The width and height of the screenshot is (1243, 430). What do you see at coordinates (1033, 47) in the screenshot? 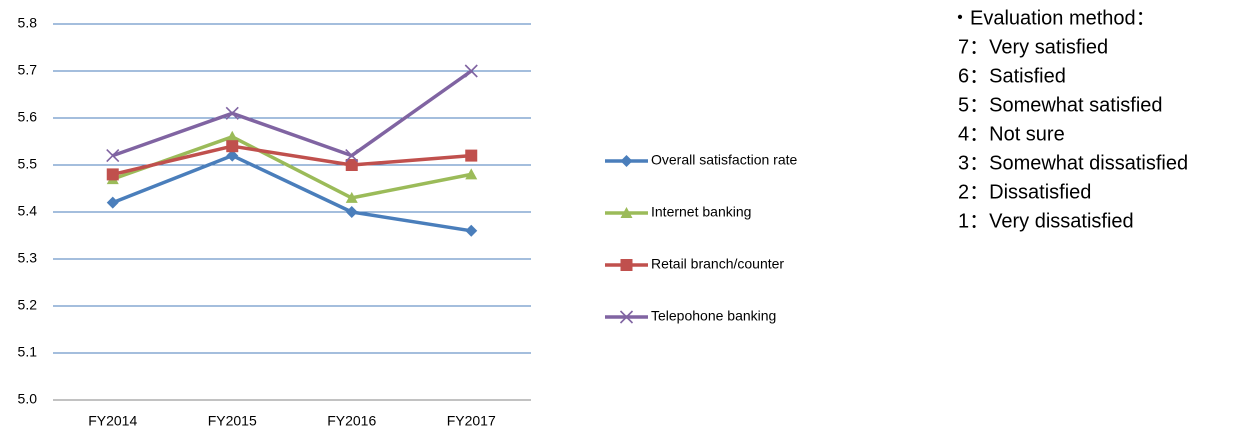
I see `note-item: 7：Very satisfied` at bounding box center [1033, 47].